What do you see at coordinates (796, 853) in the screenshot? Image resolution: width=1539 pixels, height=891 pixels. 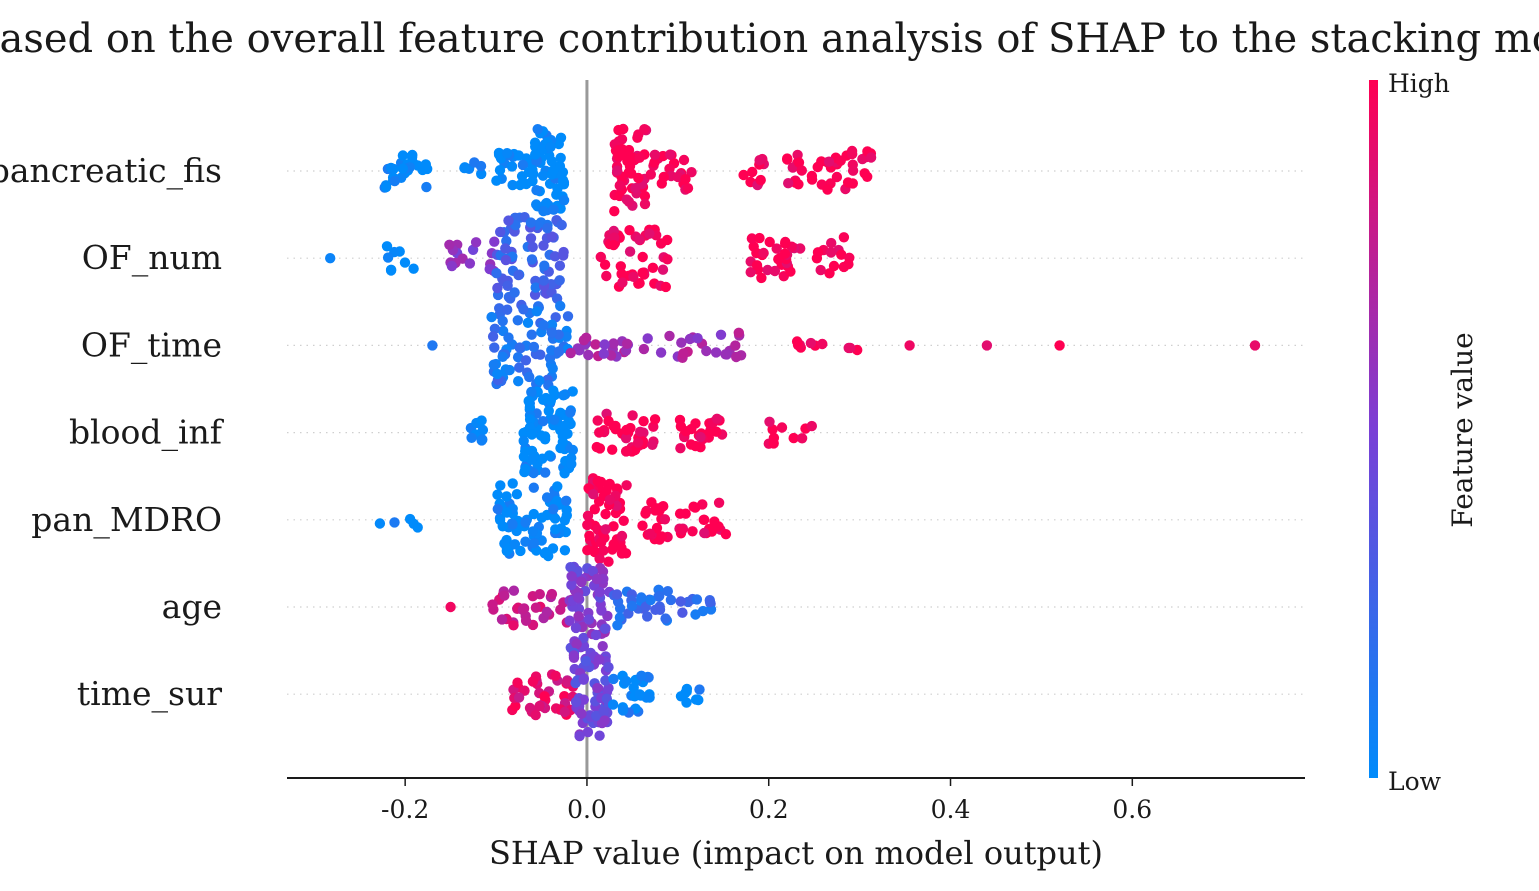 I see `x-axis-label: SHAP value (impact on model output)` at bounding box center [796, 853].